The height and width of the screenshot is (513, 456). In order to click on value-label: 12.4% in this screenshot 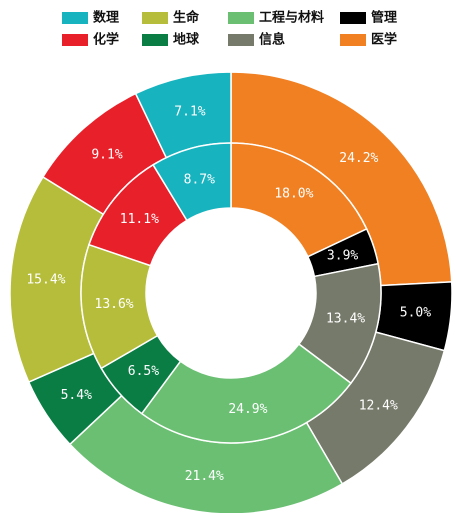, I will do `click(378, 405)`.